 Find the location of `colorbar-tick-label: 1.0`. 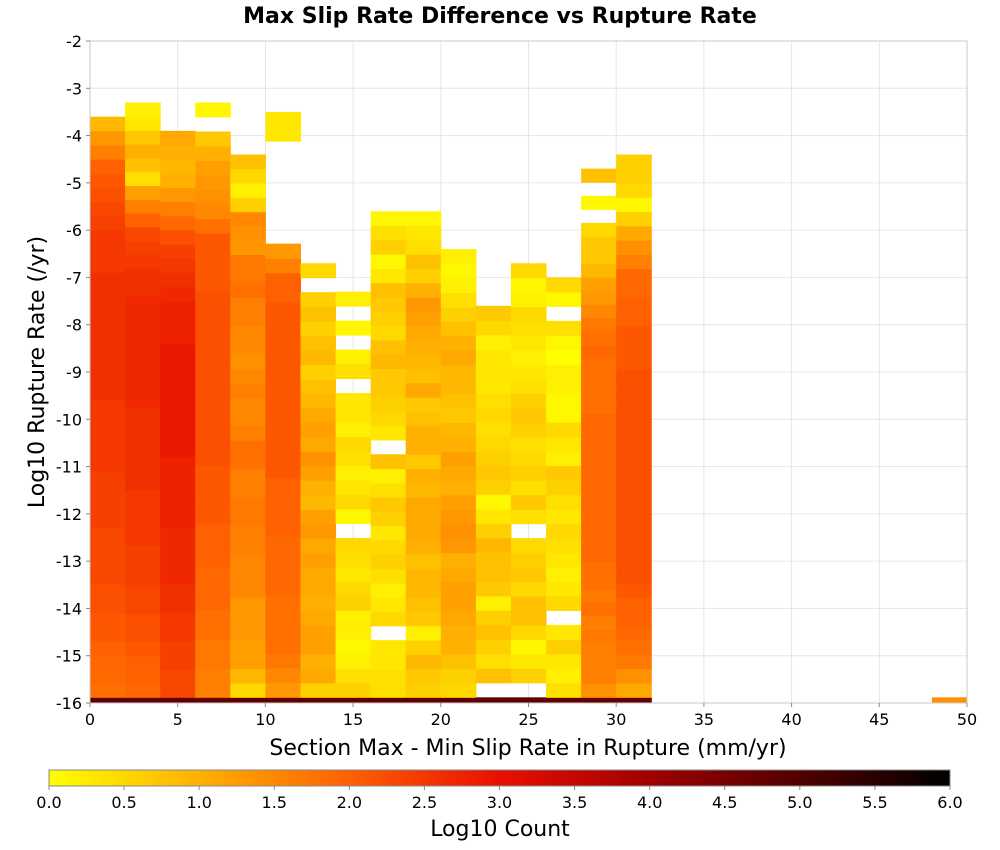

colorbar-tick-label: 1.0 is located at coordinates (198, 802).